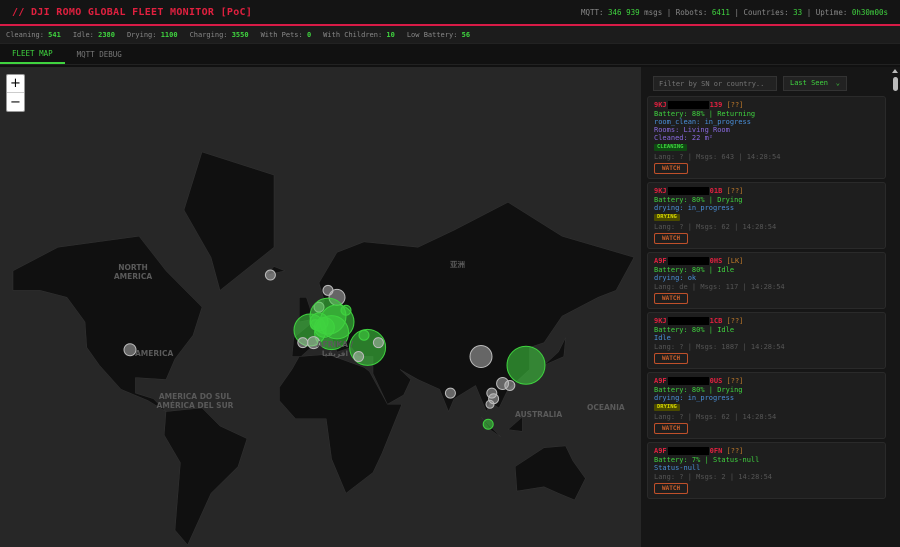  What do you see at coordinates (694, 330) in the screenshot?
I see `battery-status: Battery: 80% | Idle` at bounding box center [694, 330].